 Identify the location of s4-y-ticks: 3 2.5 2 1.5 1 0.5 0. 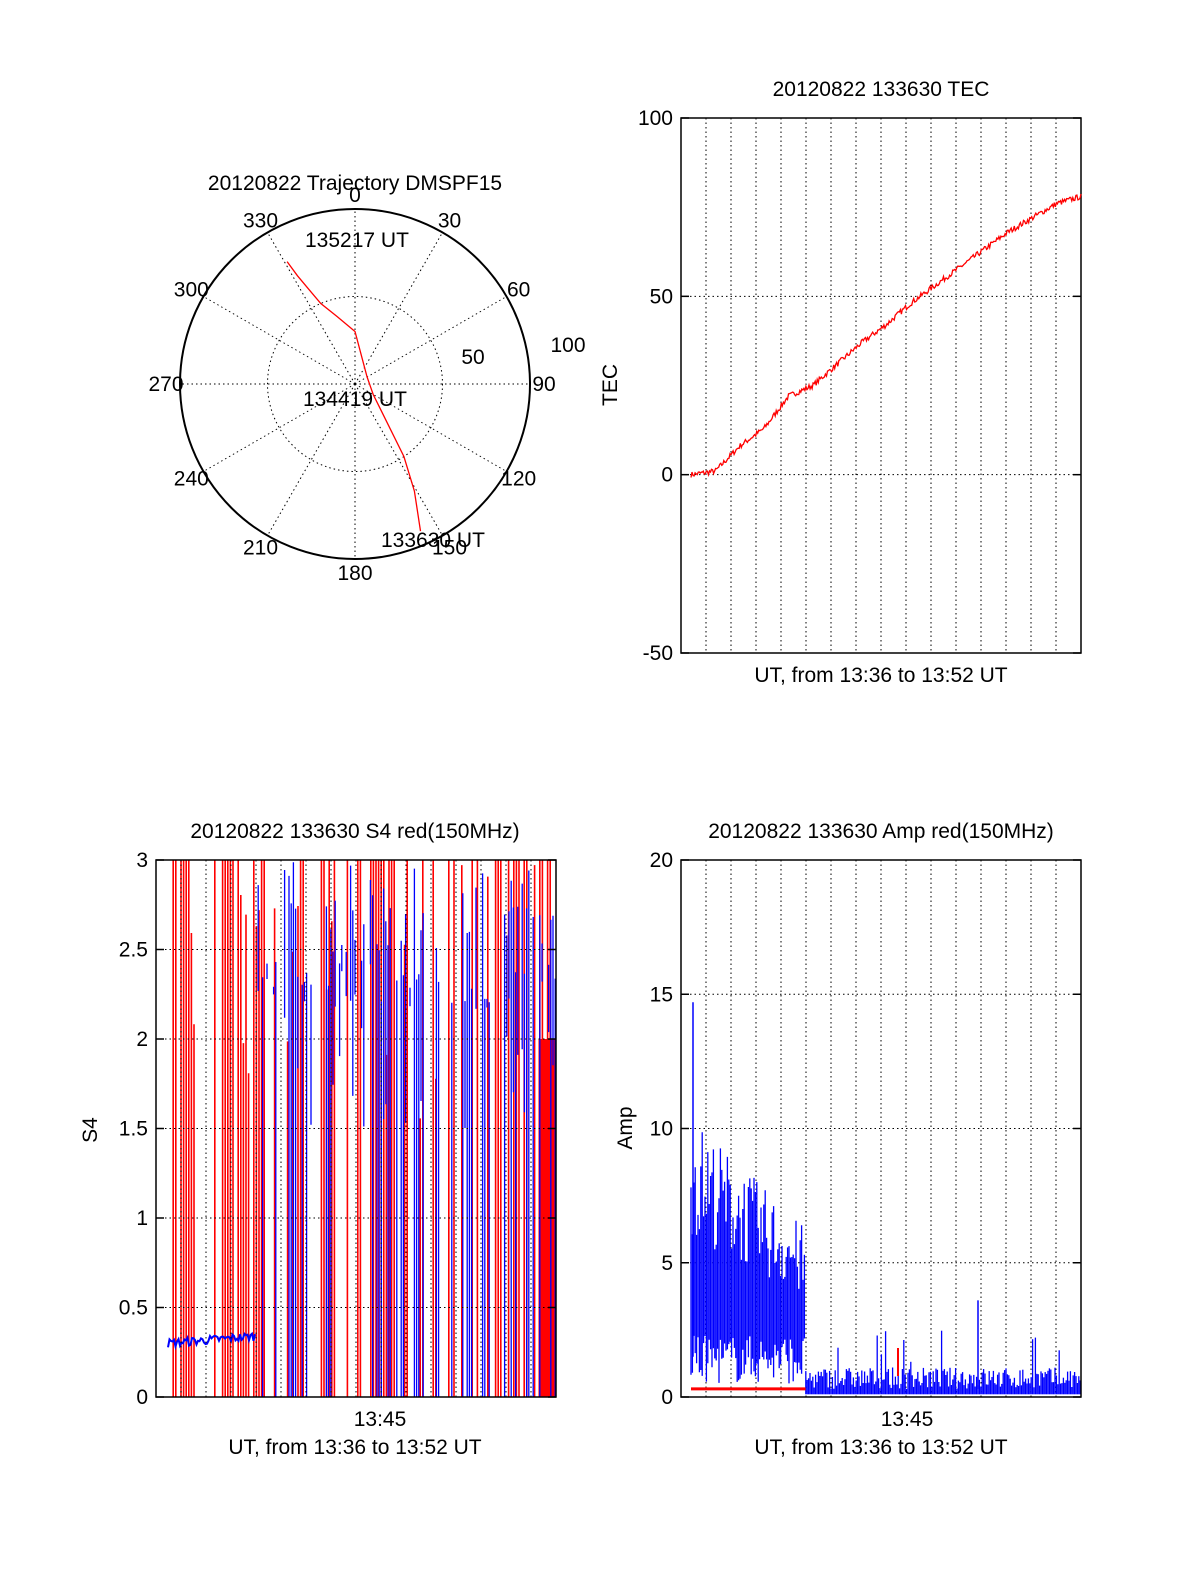
(337, 1129).